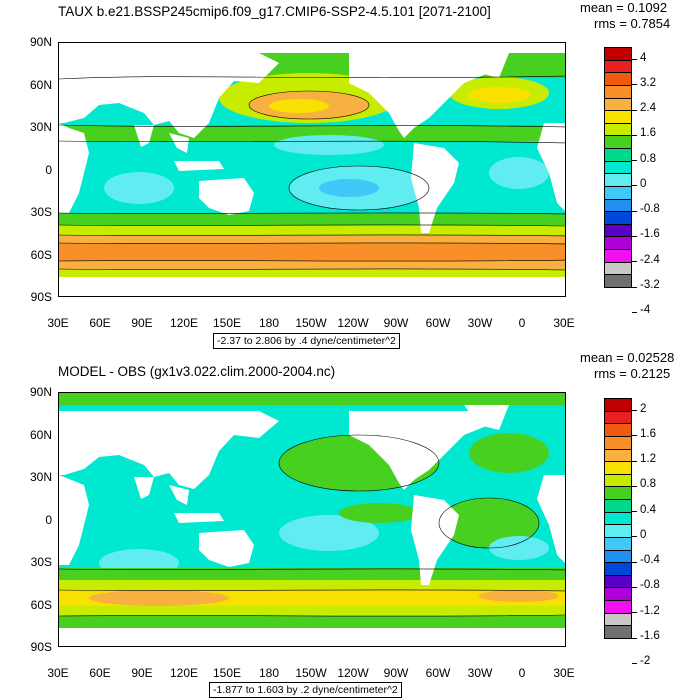 The image size is (700, 700). What do you see at coordinates (41, 255) in the screenshot?
I see `lat-label: 60S` at bounding box center [41, 255].